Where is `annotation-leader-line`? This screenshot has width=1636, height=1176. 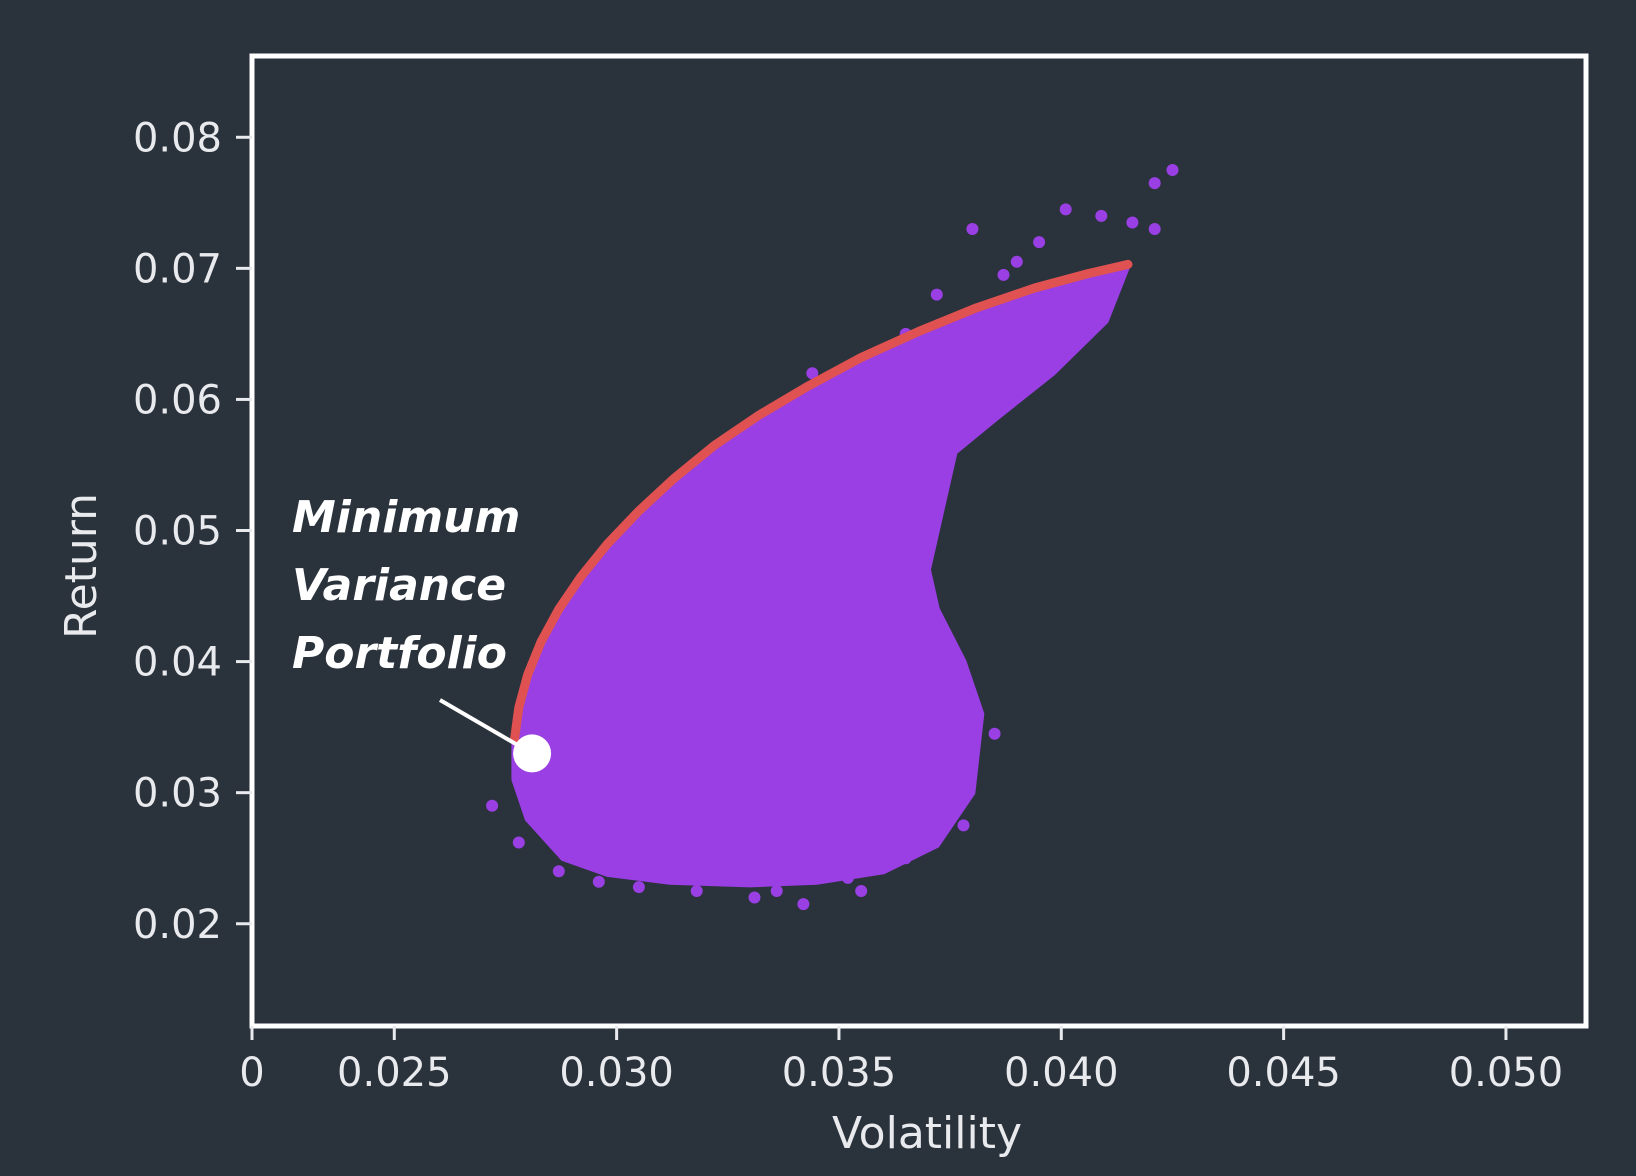
annotation-leader-line is located at coordinates (479, 723).